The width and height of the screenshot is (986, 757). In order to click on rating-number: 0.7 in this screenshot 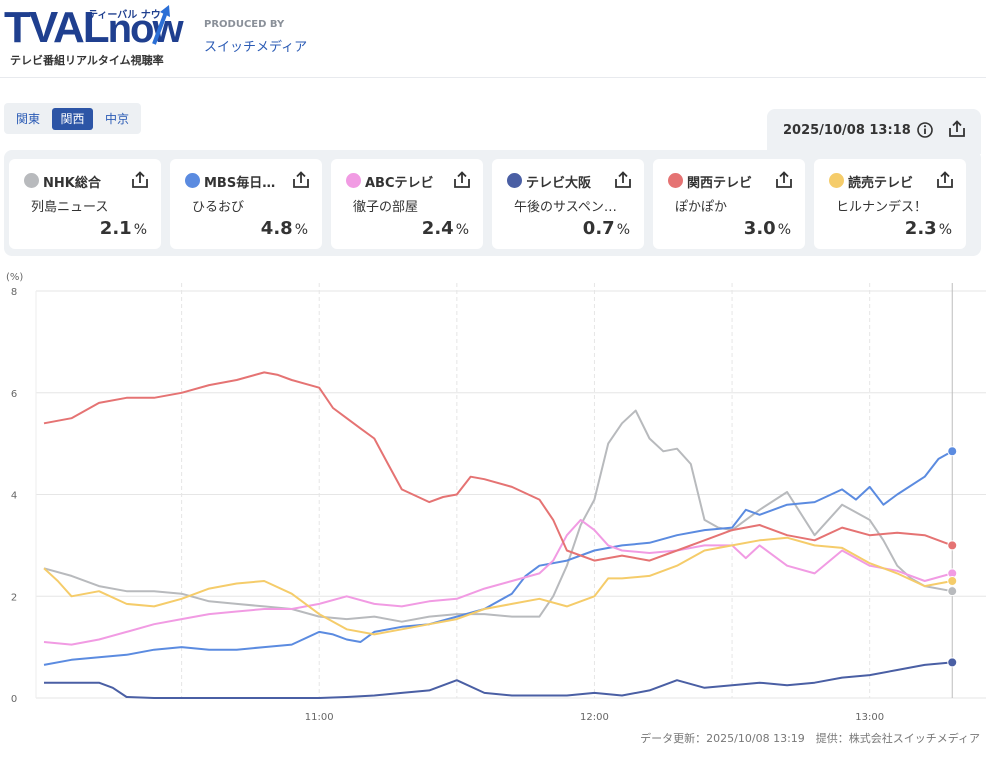, I will do `click(598, 228)`.